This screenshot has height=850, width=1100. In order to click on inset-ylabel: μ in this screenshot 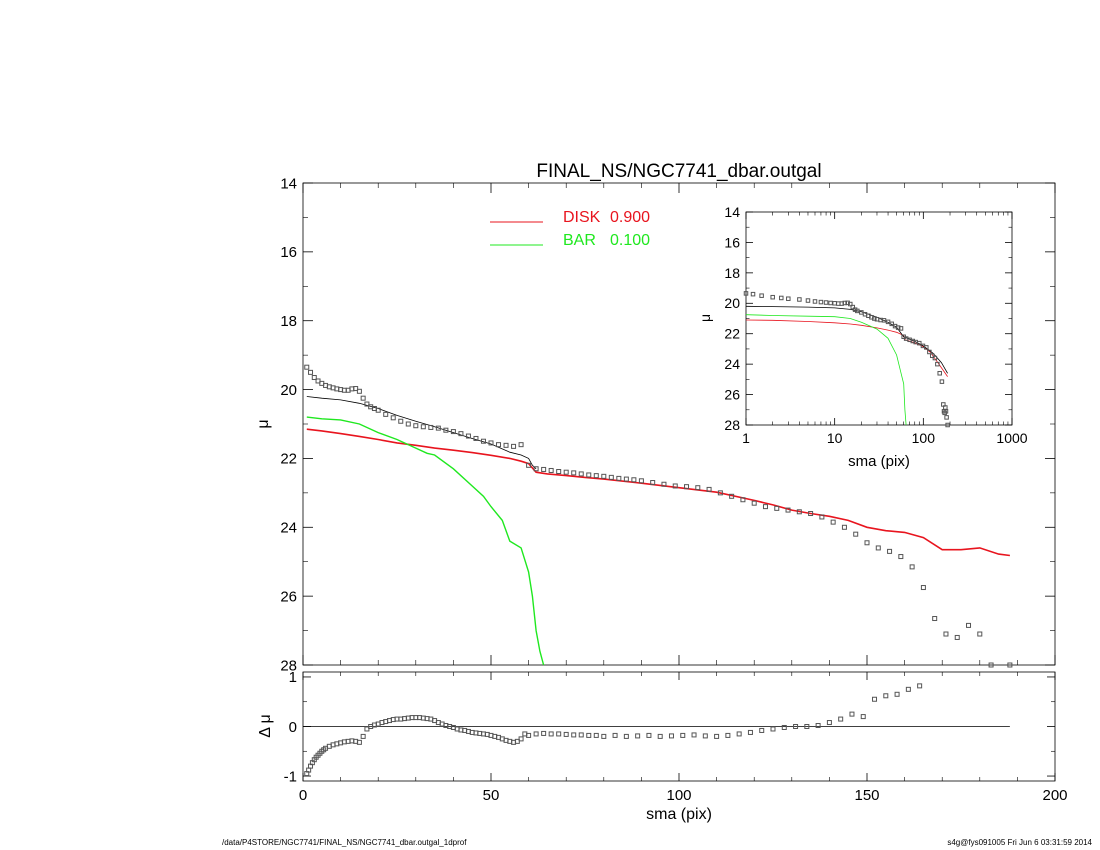, I will do `click(705, 318)`.